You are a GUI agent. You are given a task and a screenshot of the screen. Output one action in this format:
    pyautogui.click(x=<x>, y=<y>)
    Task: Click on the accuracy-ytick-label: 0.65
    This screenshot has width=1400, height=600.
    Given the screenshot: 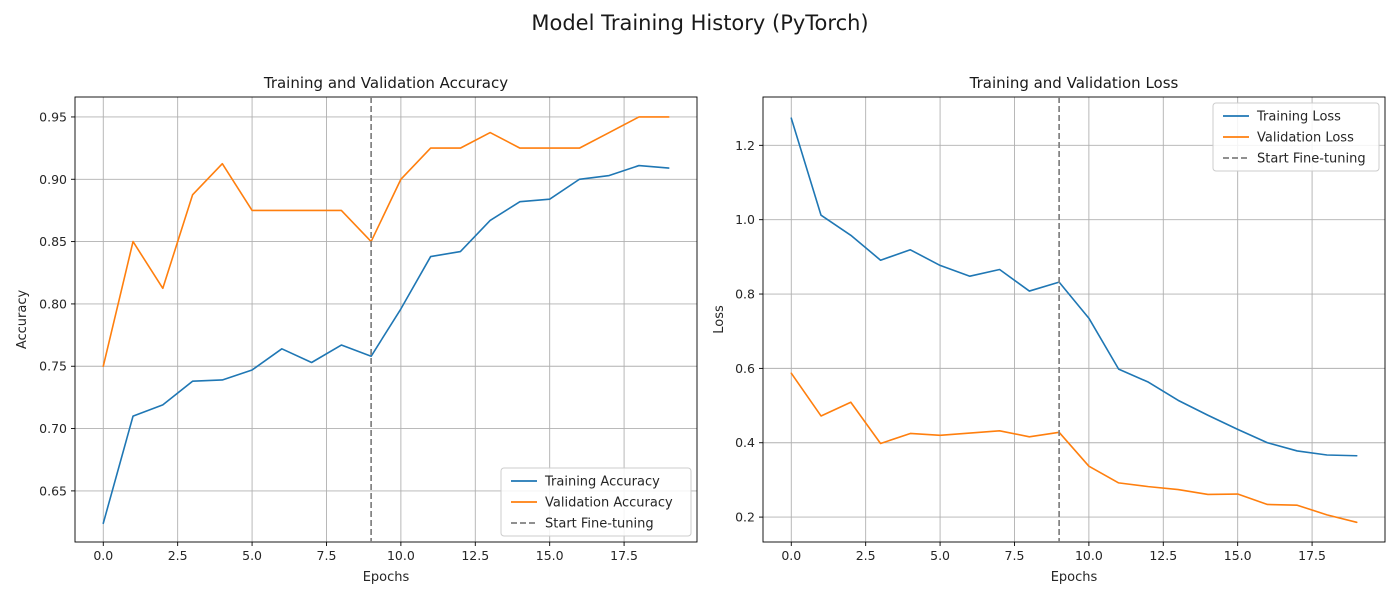 What is the action you would take?
    pyautogui.click(x=53, y=490)
    